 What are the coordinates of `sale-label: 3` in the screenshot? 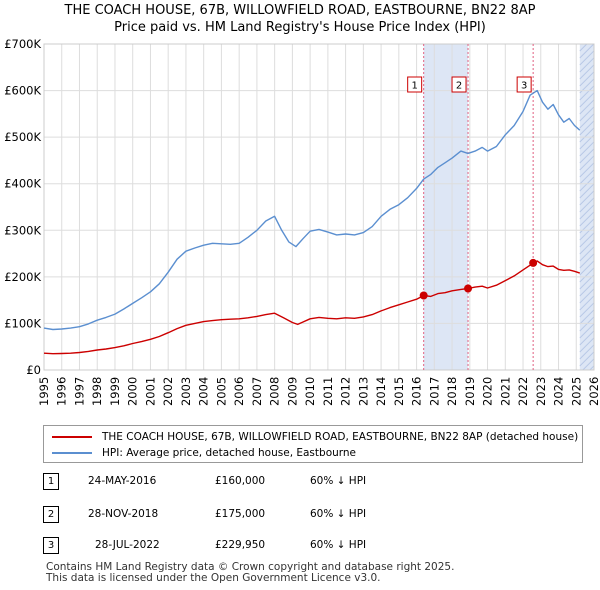 It's located at (524, 86).